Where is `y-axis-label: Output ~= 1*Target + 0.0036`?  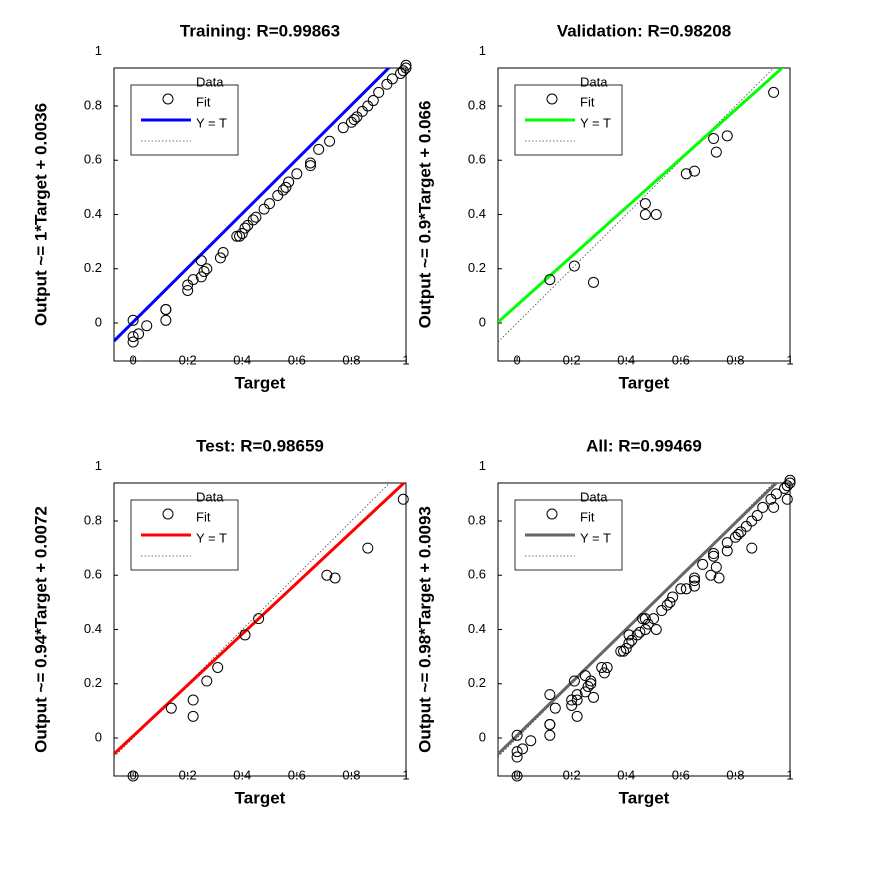 y-axis-label: Output ~= 1*Target + 0.0036 is located at coordinates (40, 214).